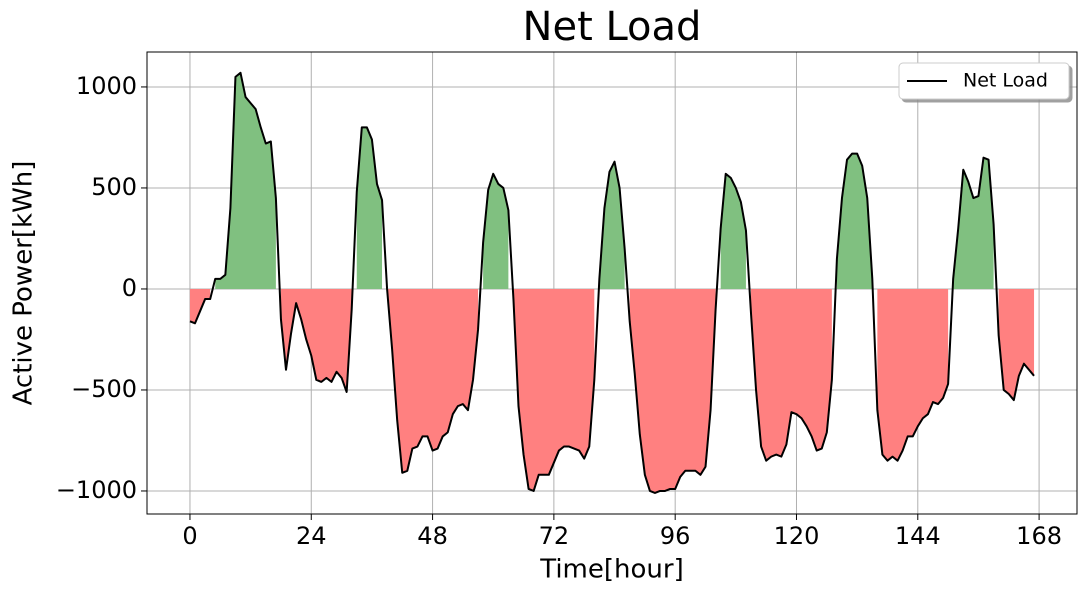 This screenshot has height=599, width=1087. Describe the element at coordinates (797, 536) in the screenshot. I see `x-tick-label: 120` at that location.